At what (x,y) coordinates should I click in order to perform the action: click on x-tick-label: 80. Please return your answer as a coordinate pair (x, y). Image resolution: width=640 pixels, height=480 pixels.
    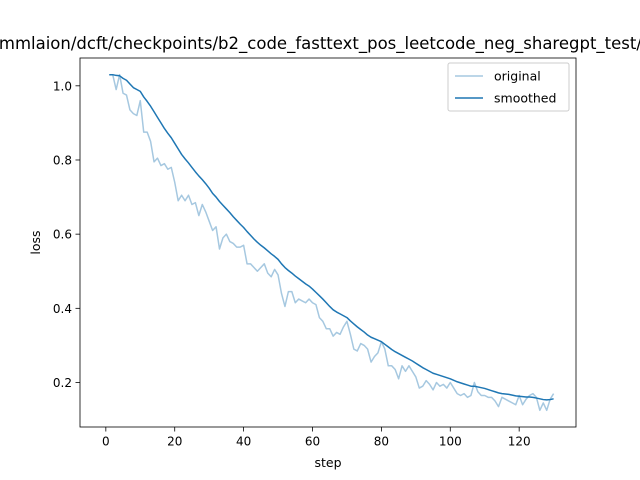
    Looking at the image, I should click on (381, 442).